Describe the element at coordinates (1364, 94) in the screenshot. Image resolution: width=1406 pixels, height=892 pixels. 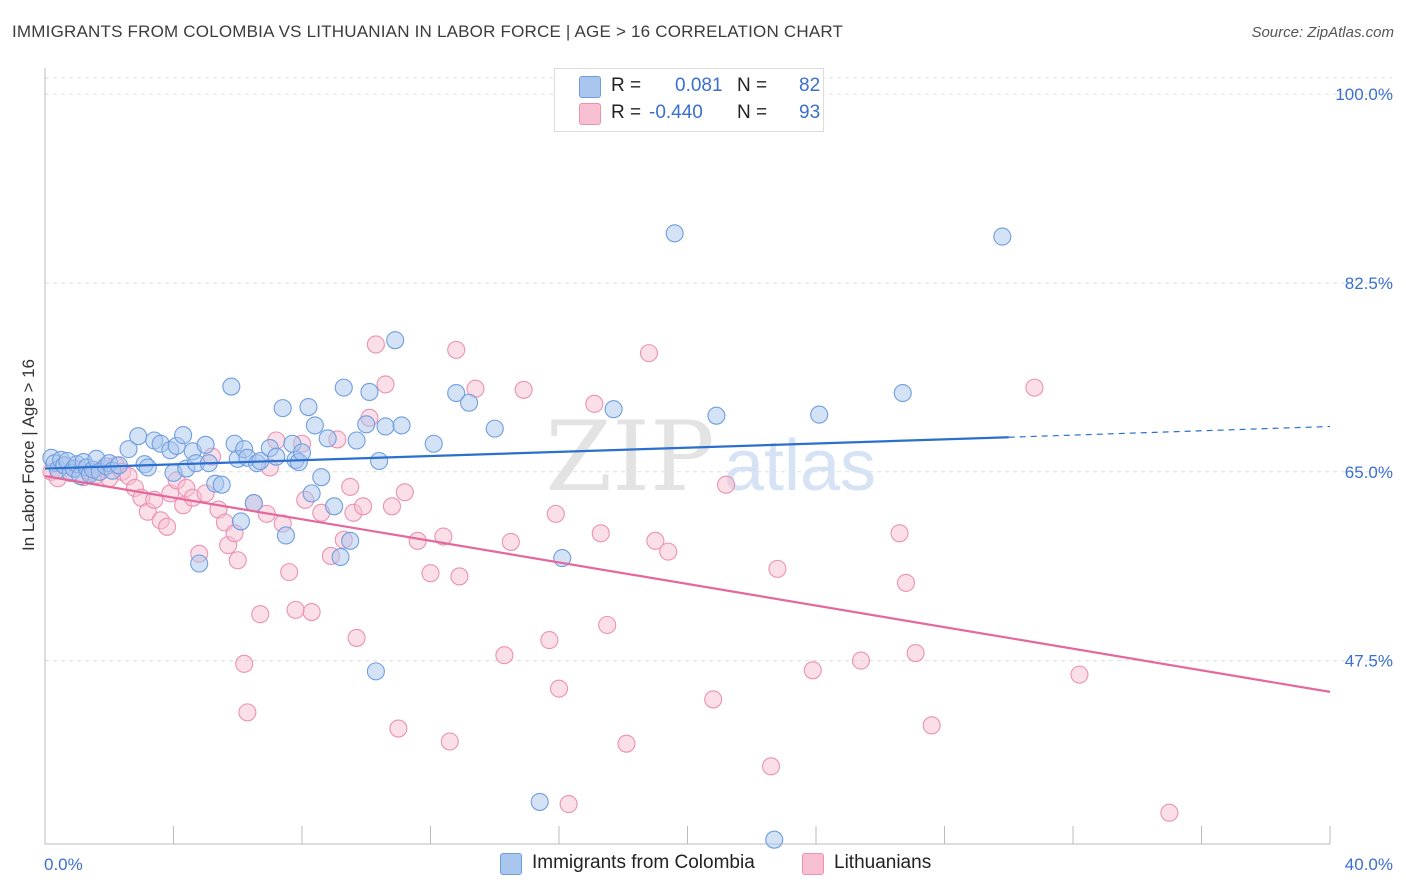
I see `y-tick-label: 100.0%` at that location.